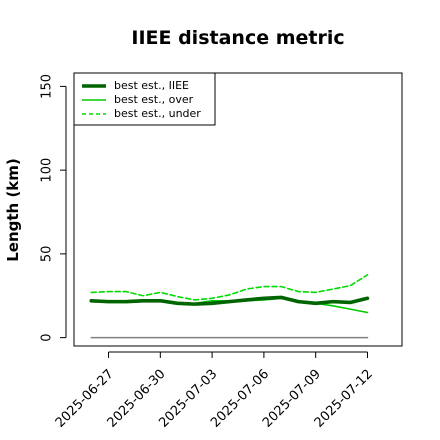 The width and height of the screenshot is (440, 440). I want to click on y-tick-label: 150, so click(47, 86).